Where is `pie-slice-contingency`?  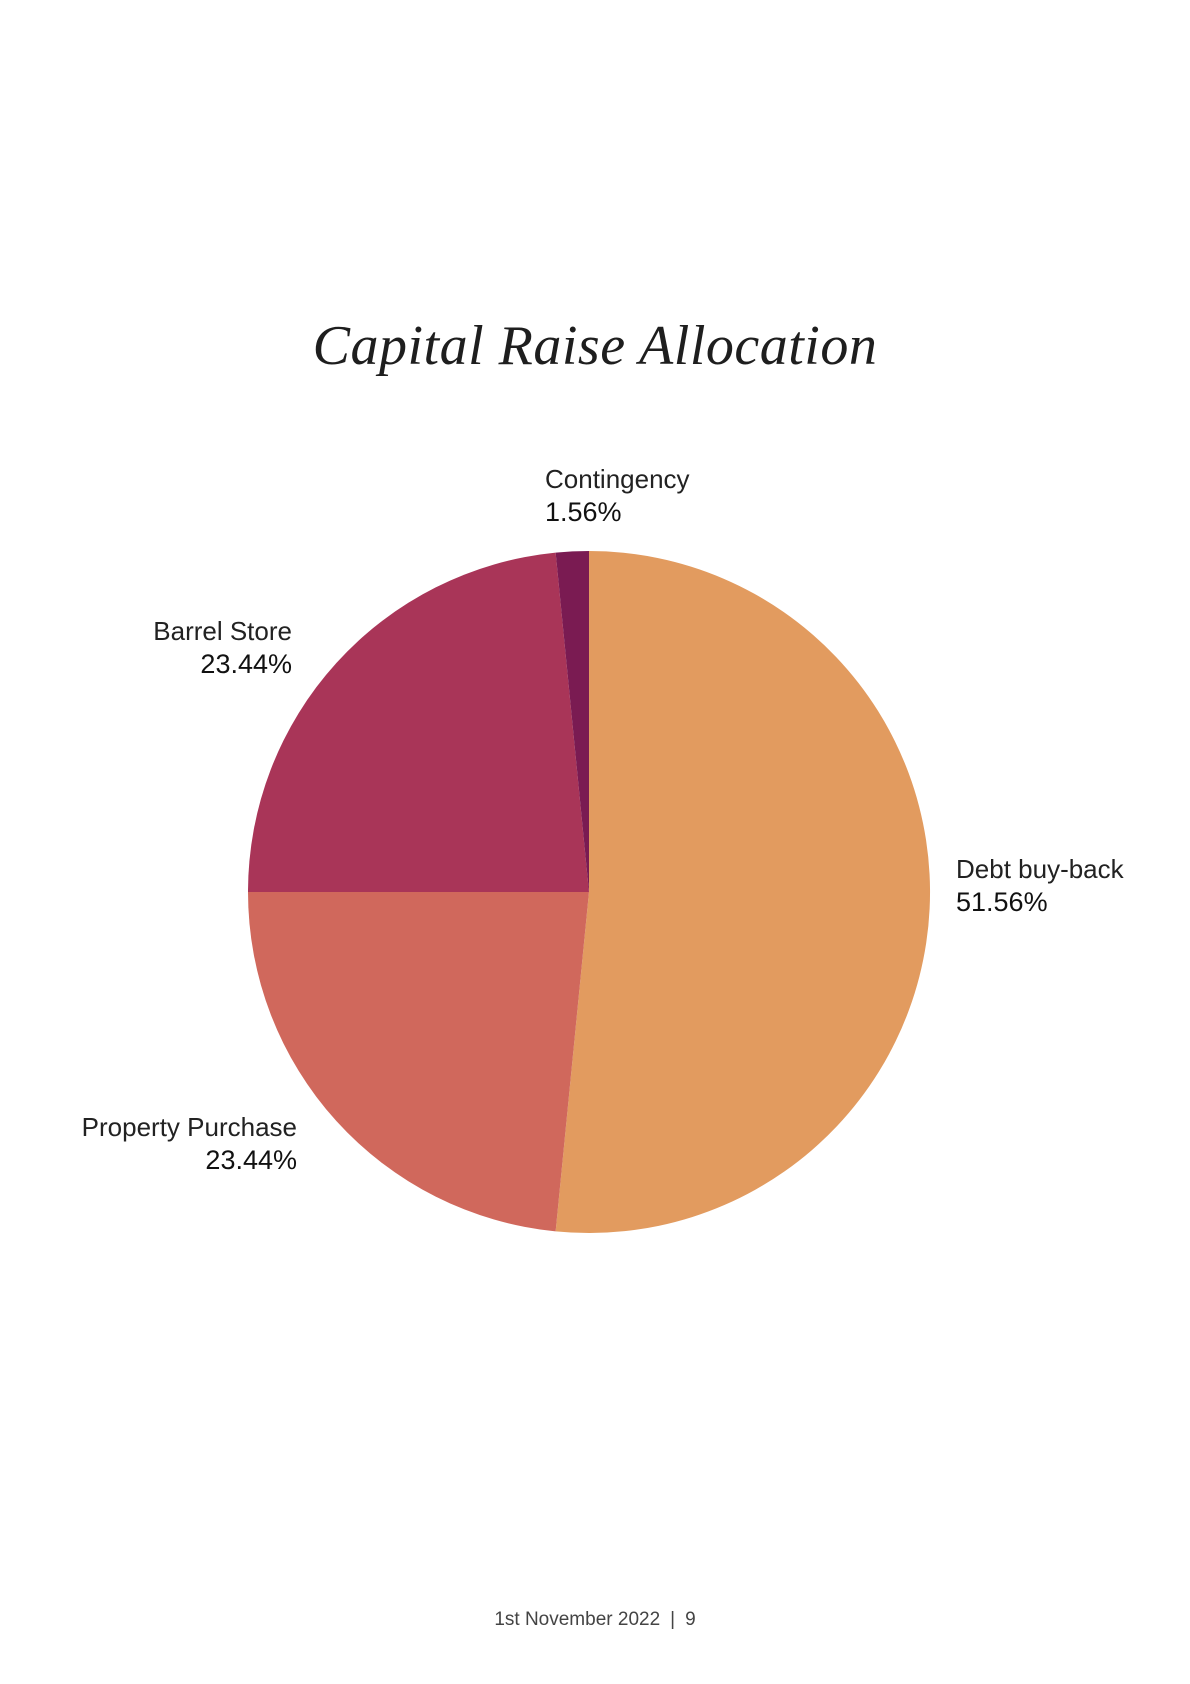 pie-slice-contingency is located at coordinates (572, 721).